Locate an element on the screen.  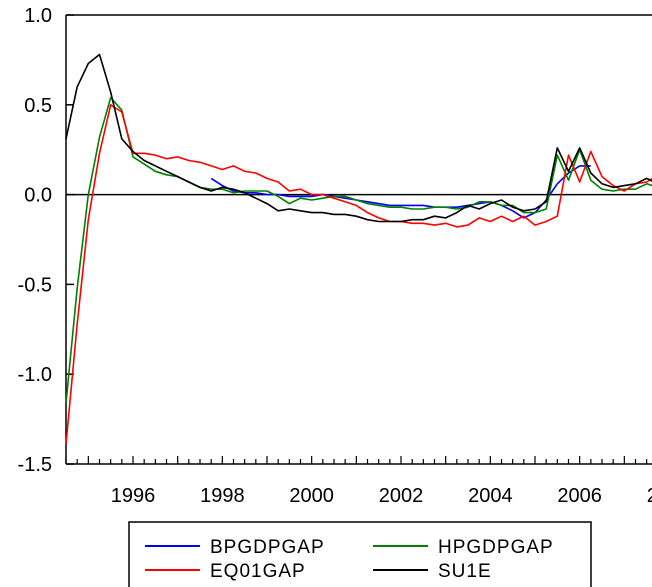
legend-label-eq01gap: EQ01GAP is located at coordinates (258, 571).